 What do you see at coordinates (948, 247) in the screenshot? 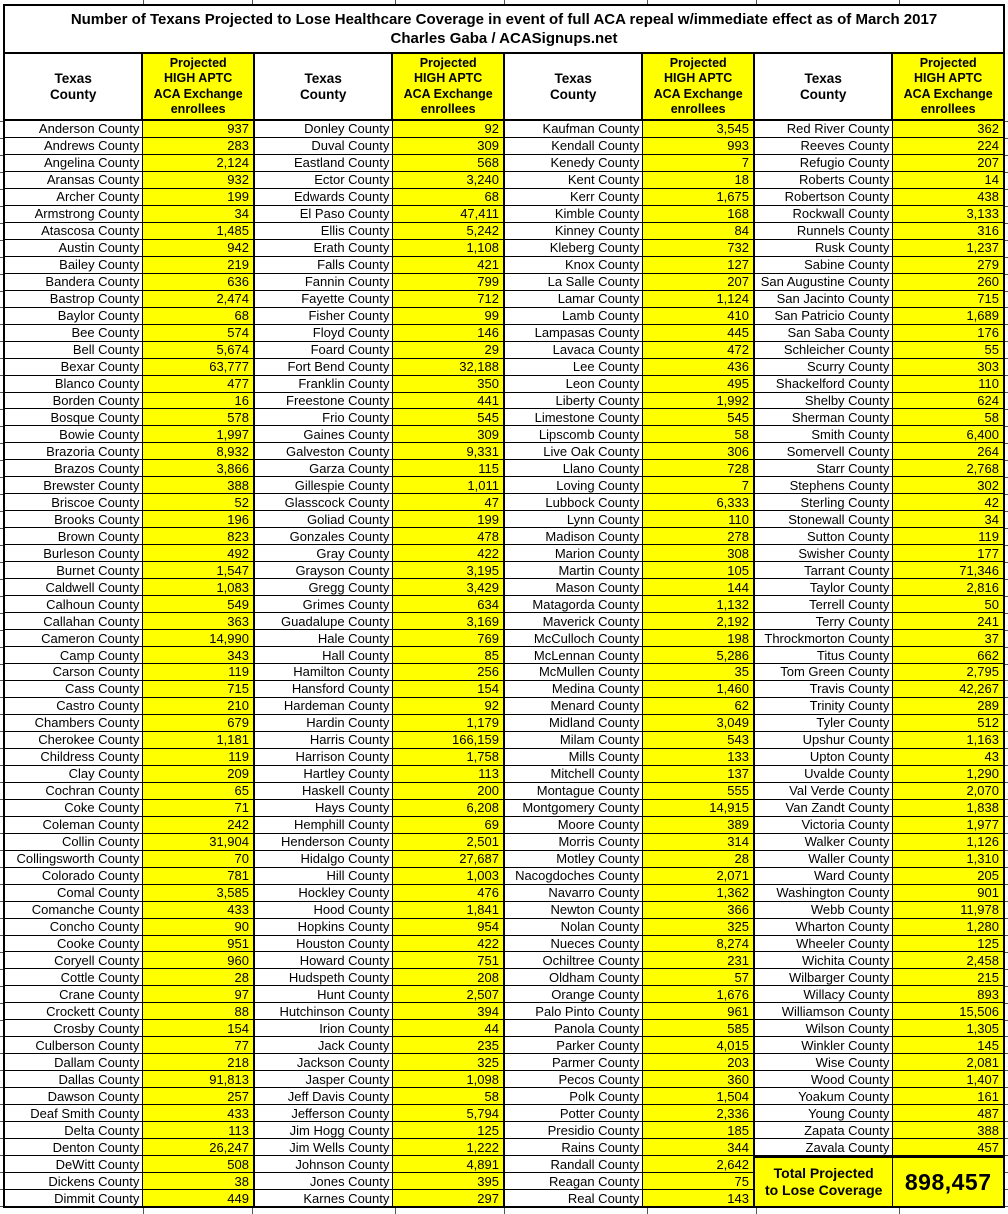
I see `value-cell: 1,237` at bounding box center [948, 247].